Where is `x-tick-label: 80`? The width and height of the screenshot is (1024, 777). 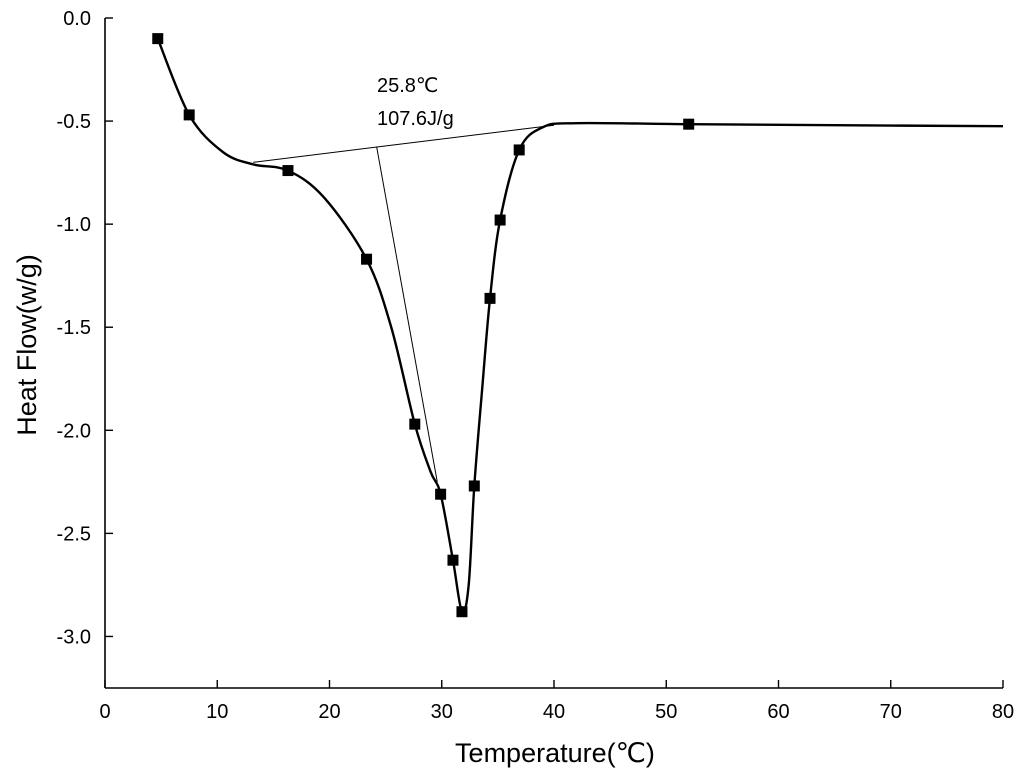 x-tick-label: 80 is located at coordinates (1003, 712).